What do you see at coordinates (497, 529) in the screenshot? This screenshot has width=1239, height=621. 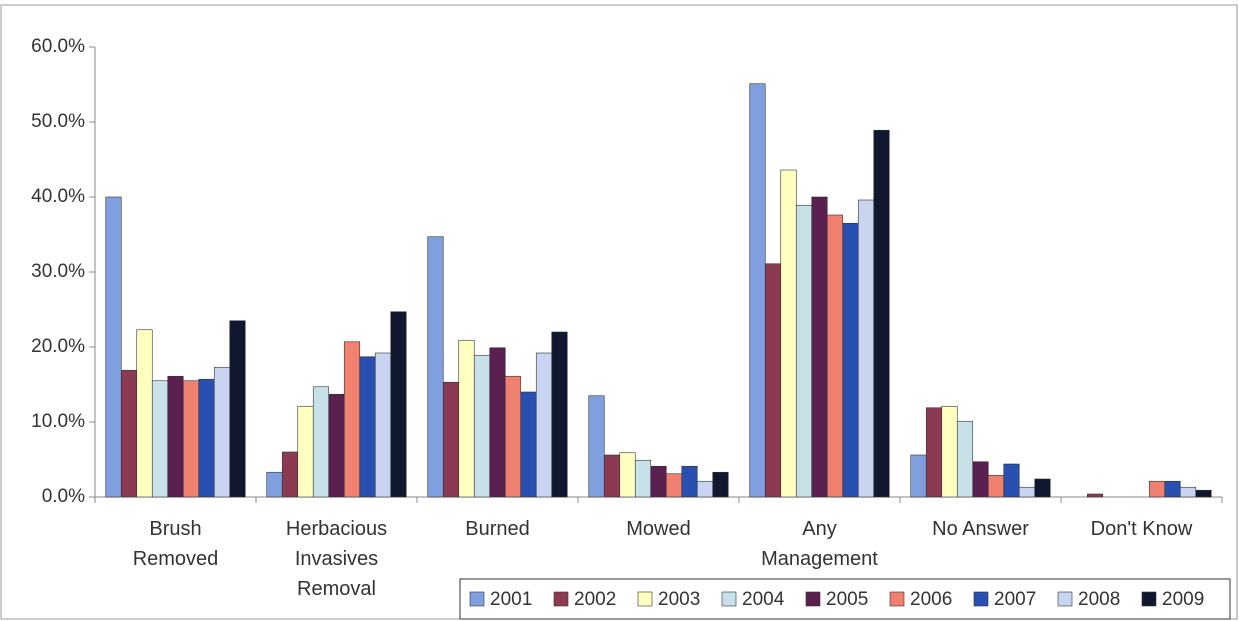 I see `x-tick-label: Burned` at bounding box center [497, 529].